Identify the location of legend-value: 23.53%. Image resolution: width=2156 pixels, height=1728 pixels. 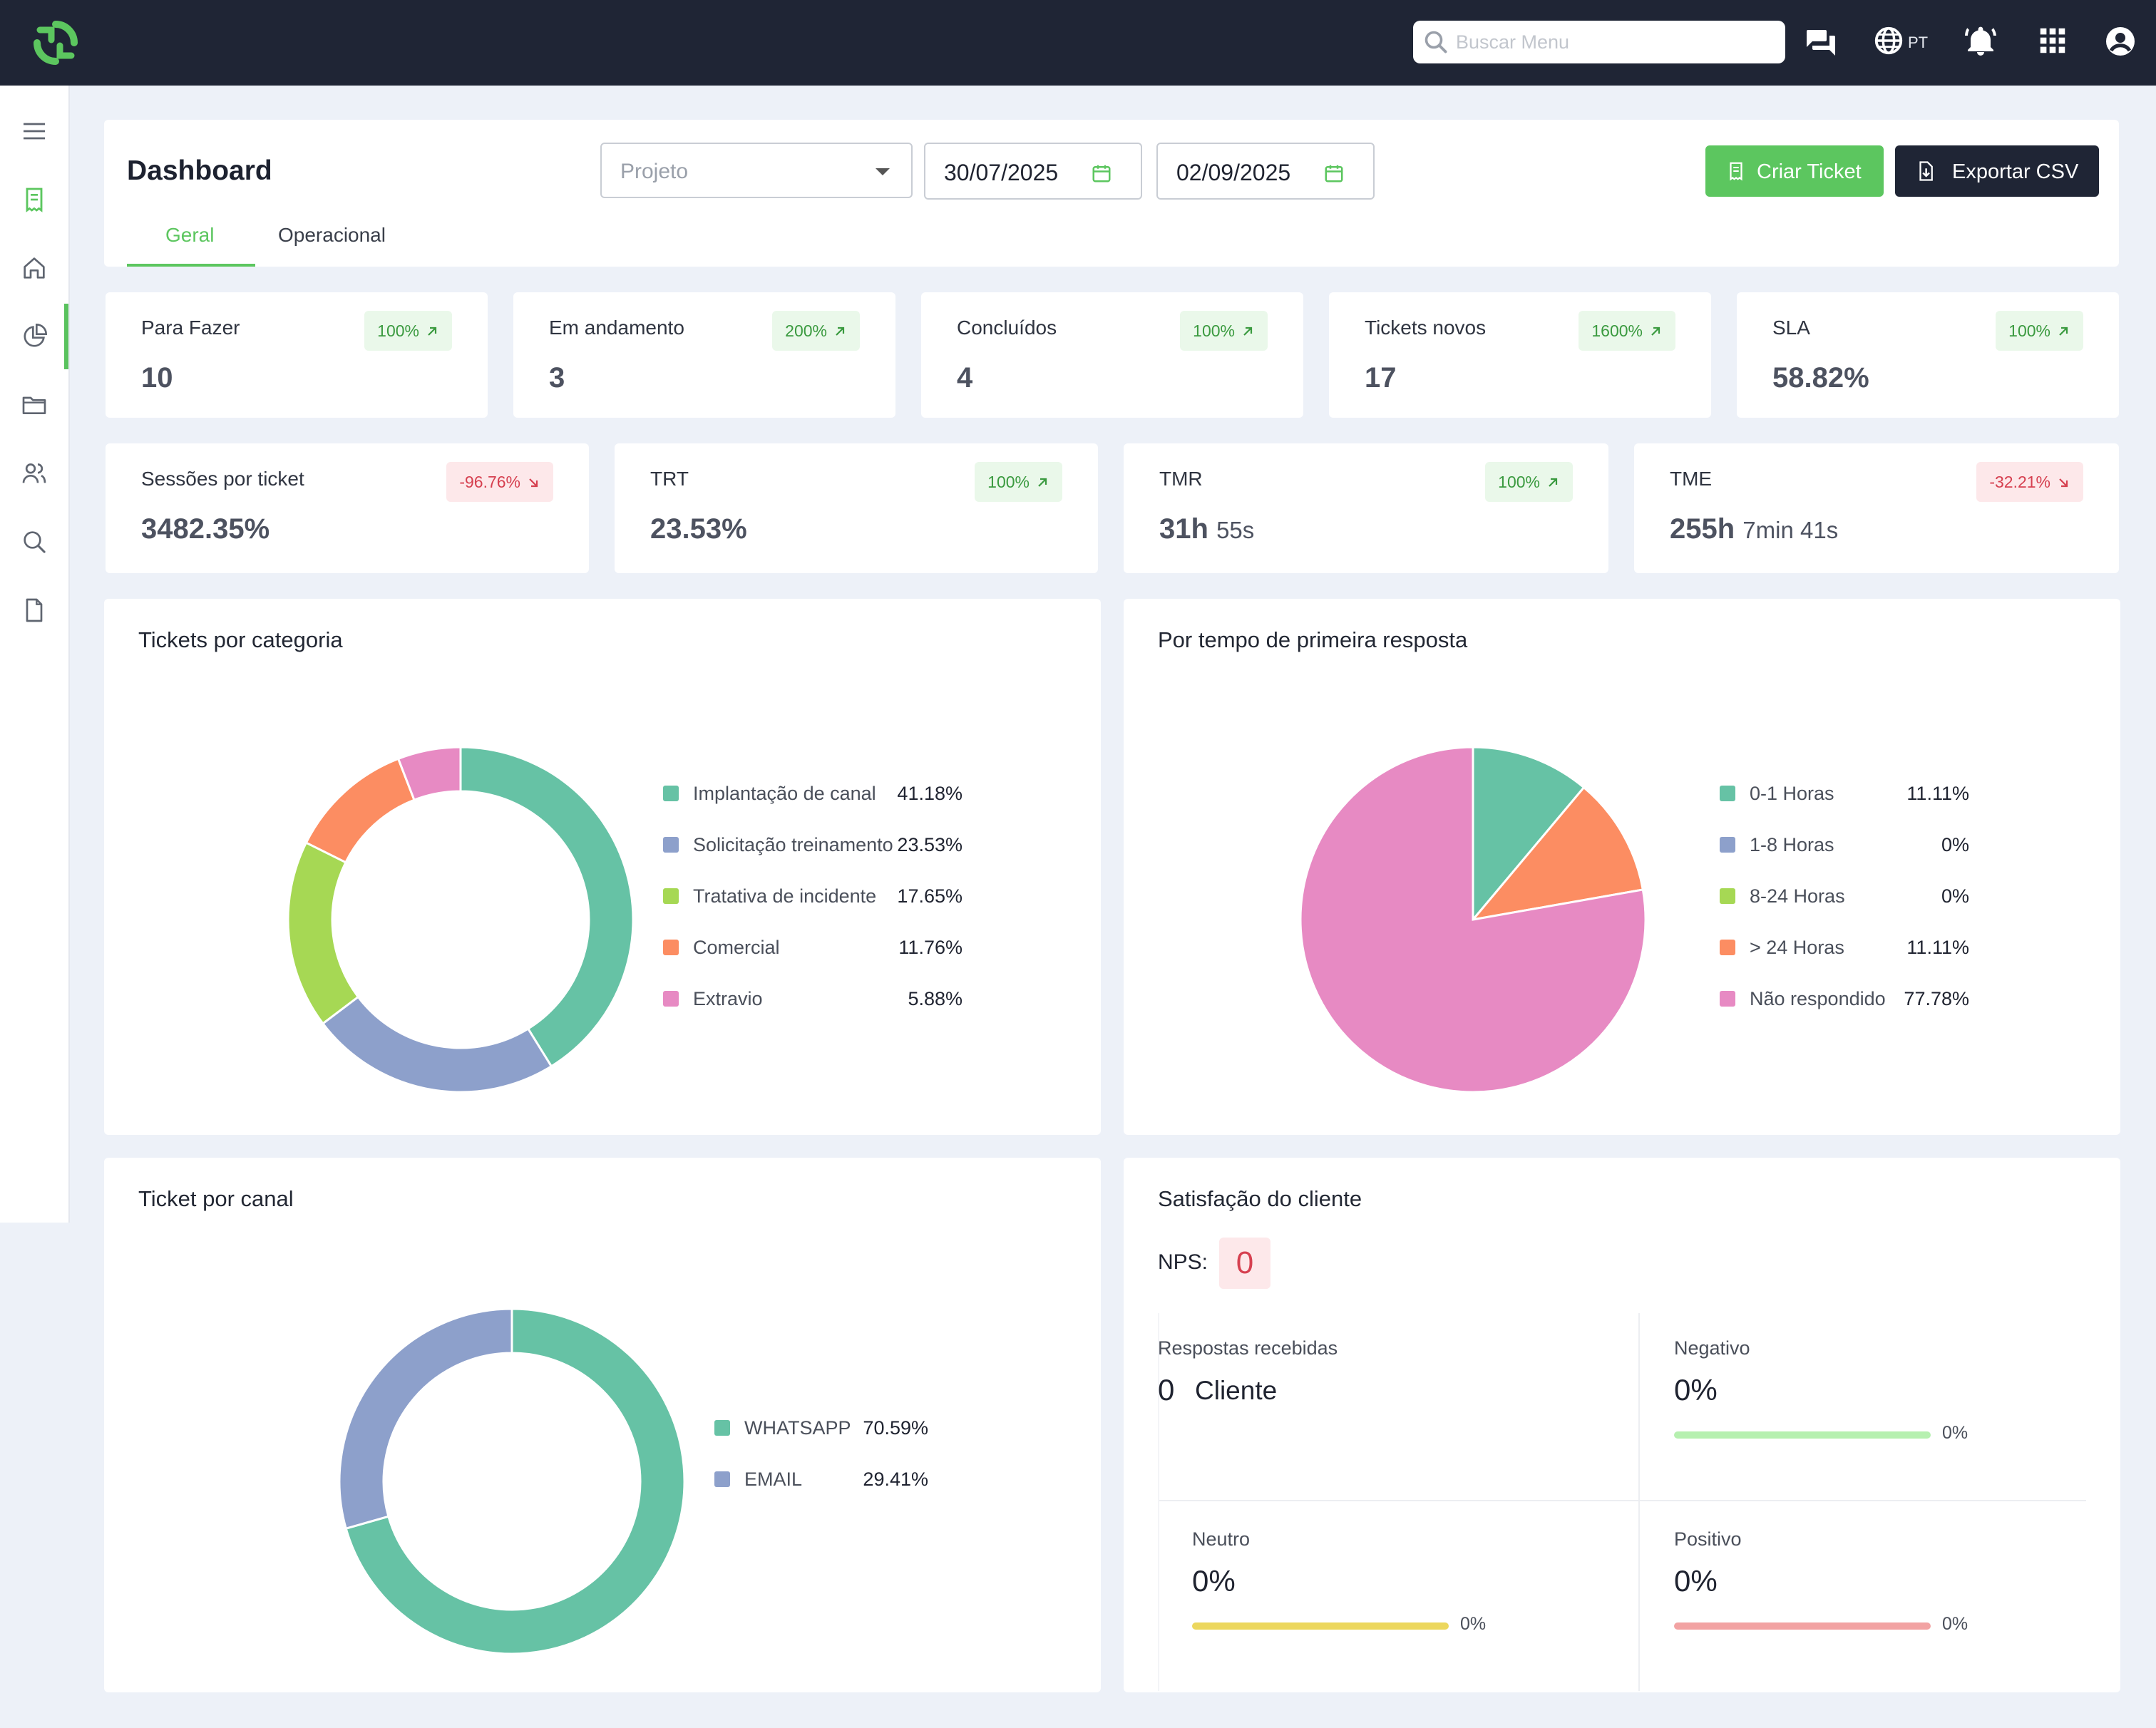
(929, 844).